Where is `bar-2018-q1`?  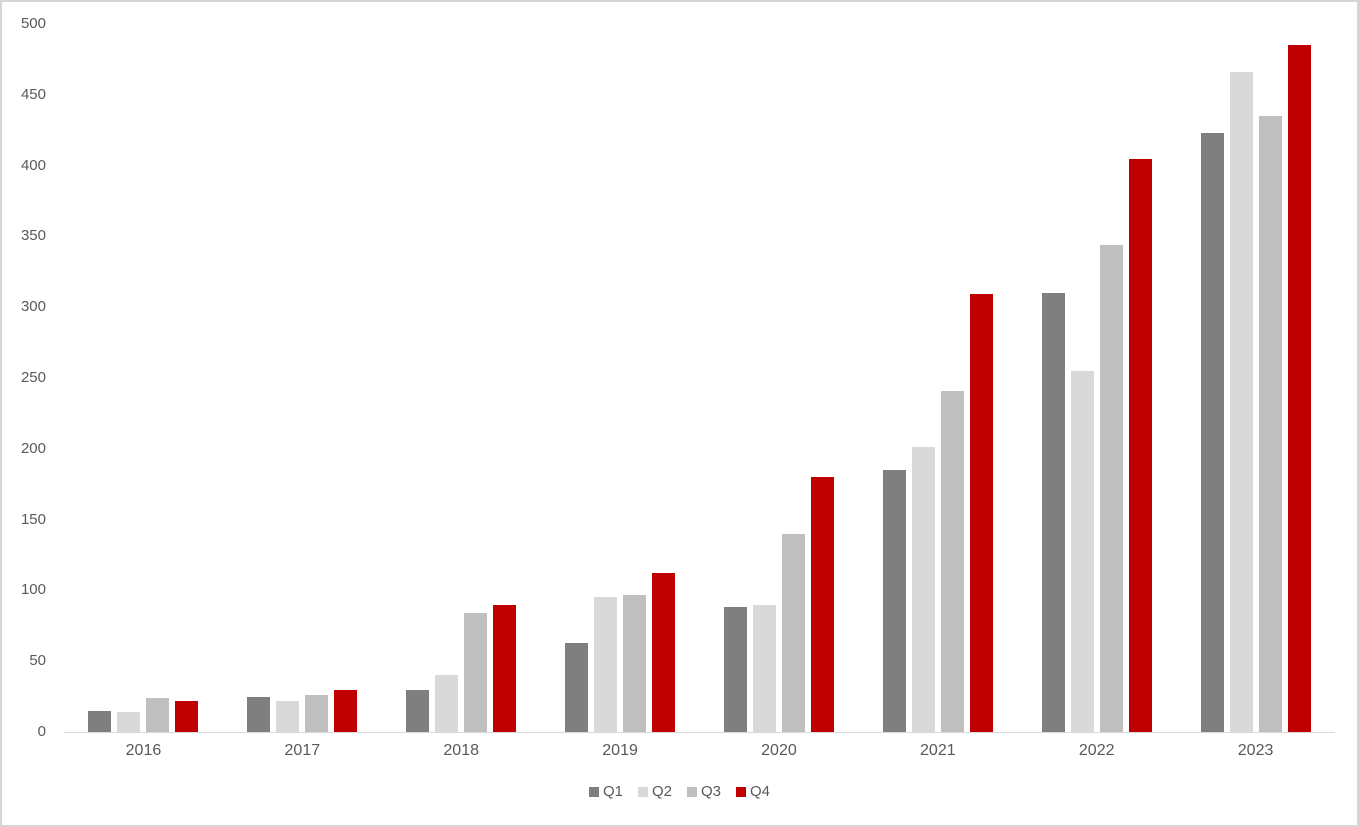
bar-2018-q1 is located at coordinates (418, 710).